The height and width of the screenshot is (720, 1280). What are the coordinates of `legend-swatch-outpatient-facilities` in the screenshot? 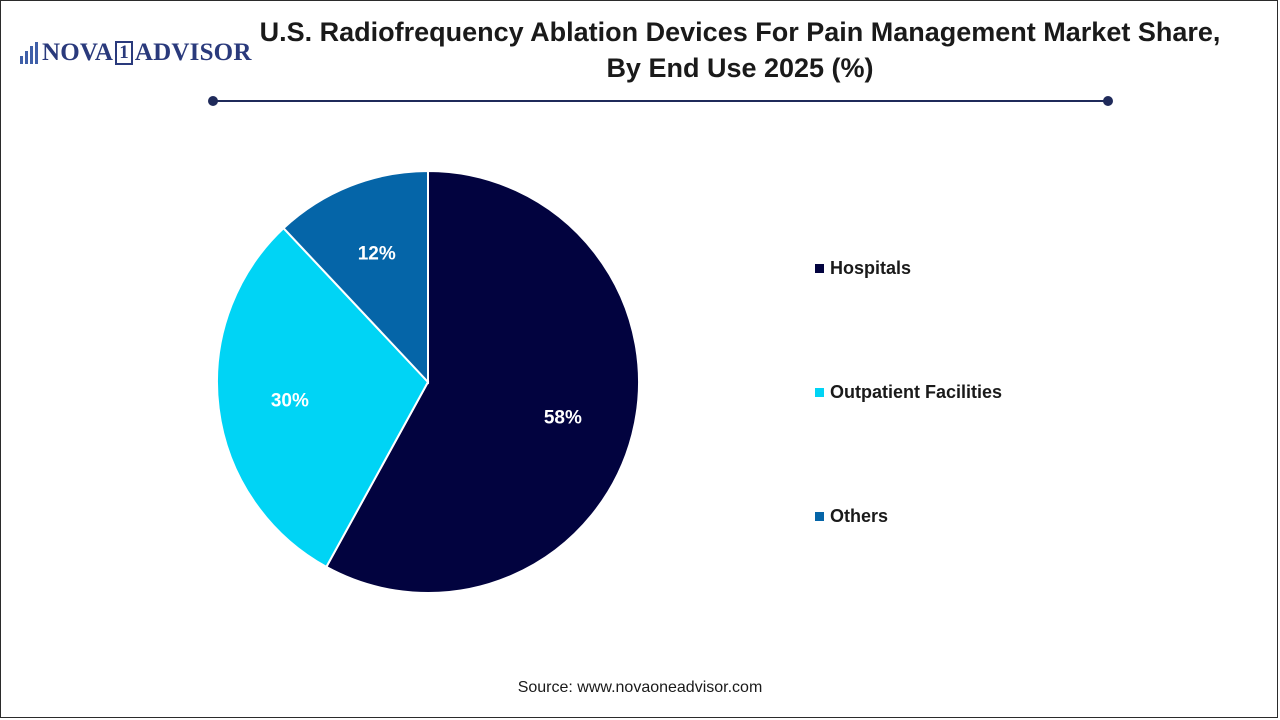 It's located at (819, 392).